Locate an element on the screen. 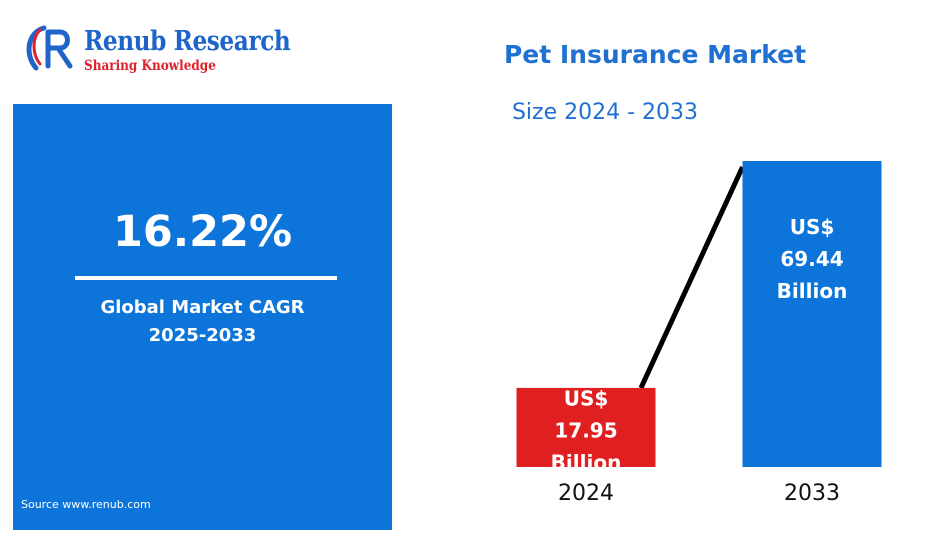  bar-2033 is located at coordinates (812, 314).